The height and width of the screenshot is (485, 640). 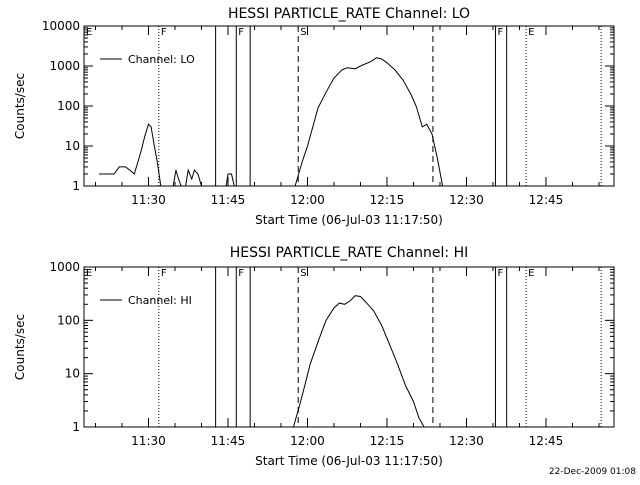 I want to click on legend-label: Channel: LO, so click(x=161, y=59).